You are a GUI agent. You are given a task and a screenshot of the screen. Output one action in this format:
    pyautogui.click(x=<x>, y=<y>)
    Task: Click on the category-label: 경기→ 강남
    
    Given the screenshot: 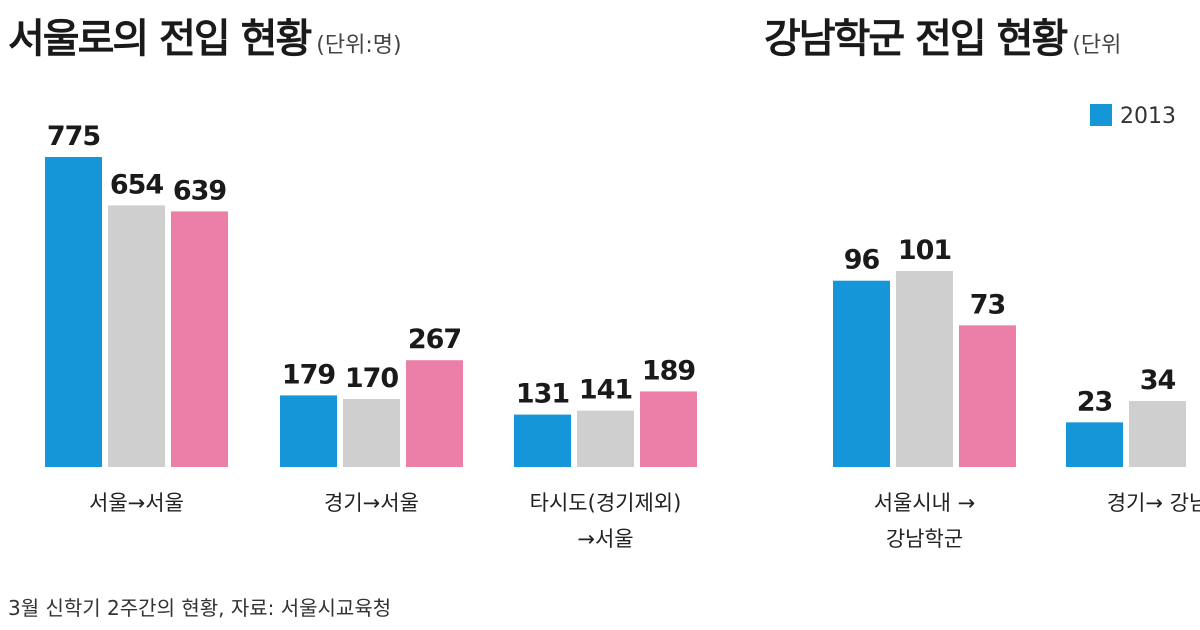 What is the action you would take?
    pyautogui.click(x=1153, y=503)
    